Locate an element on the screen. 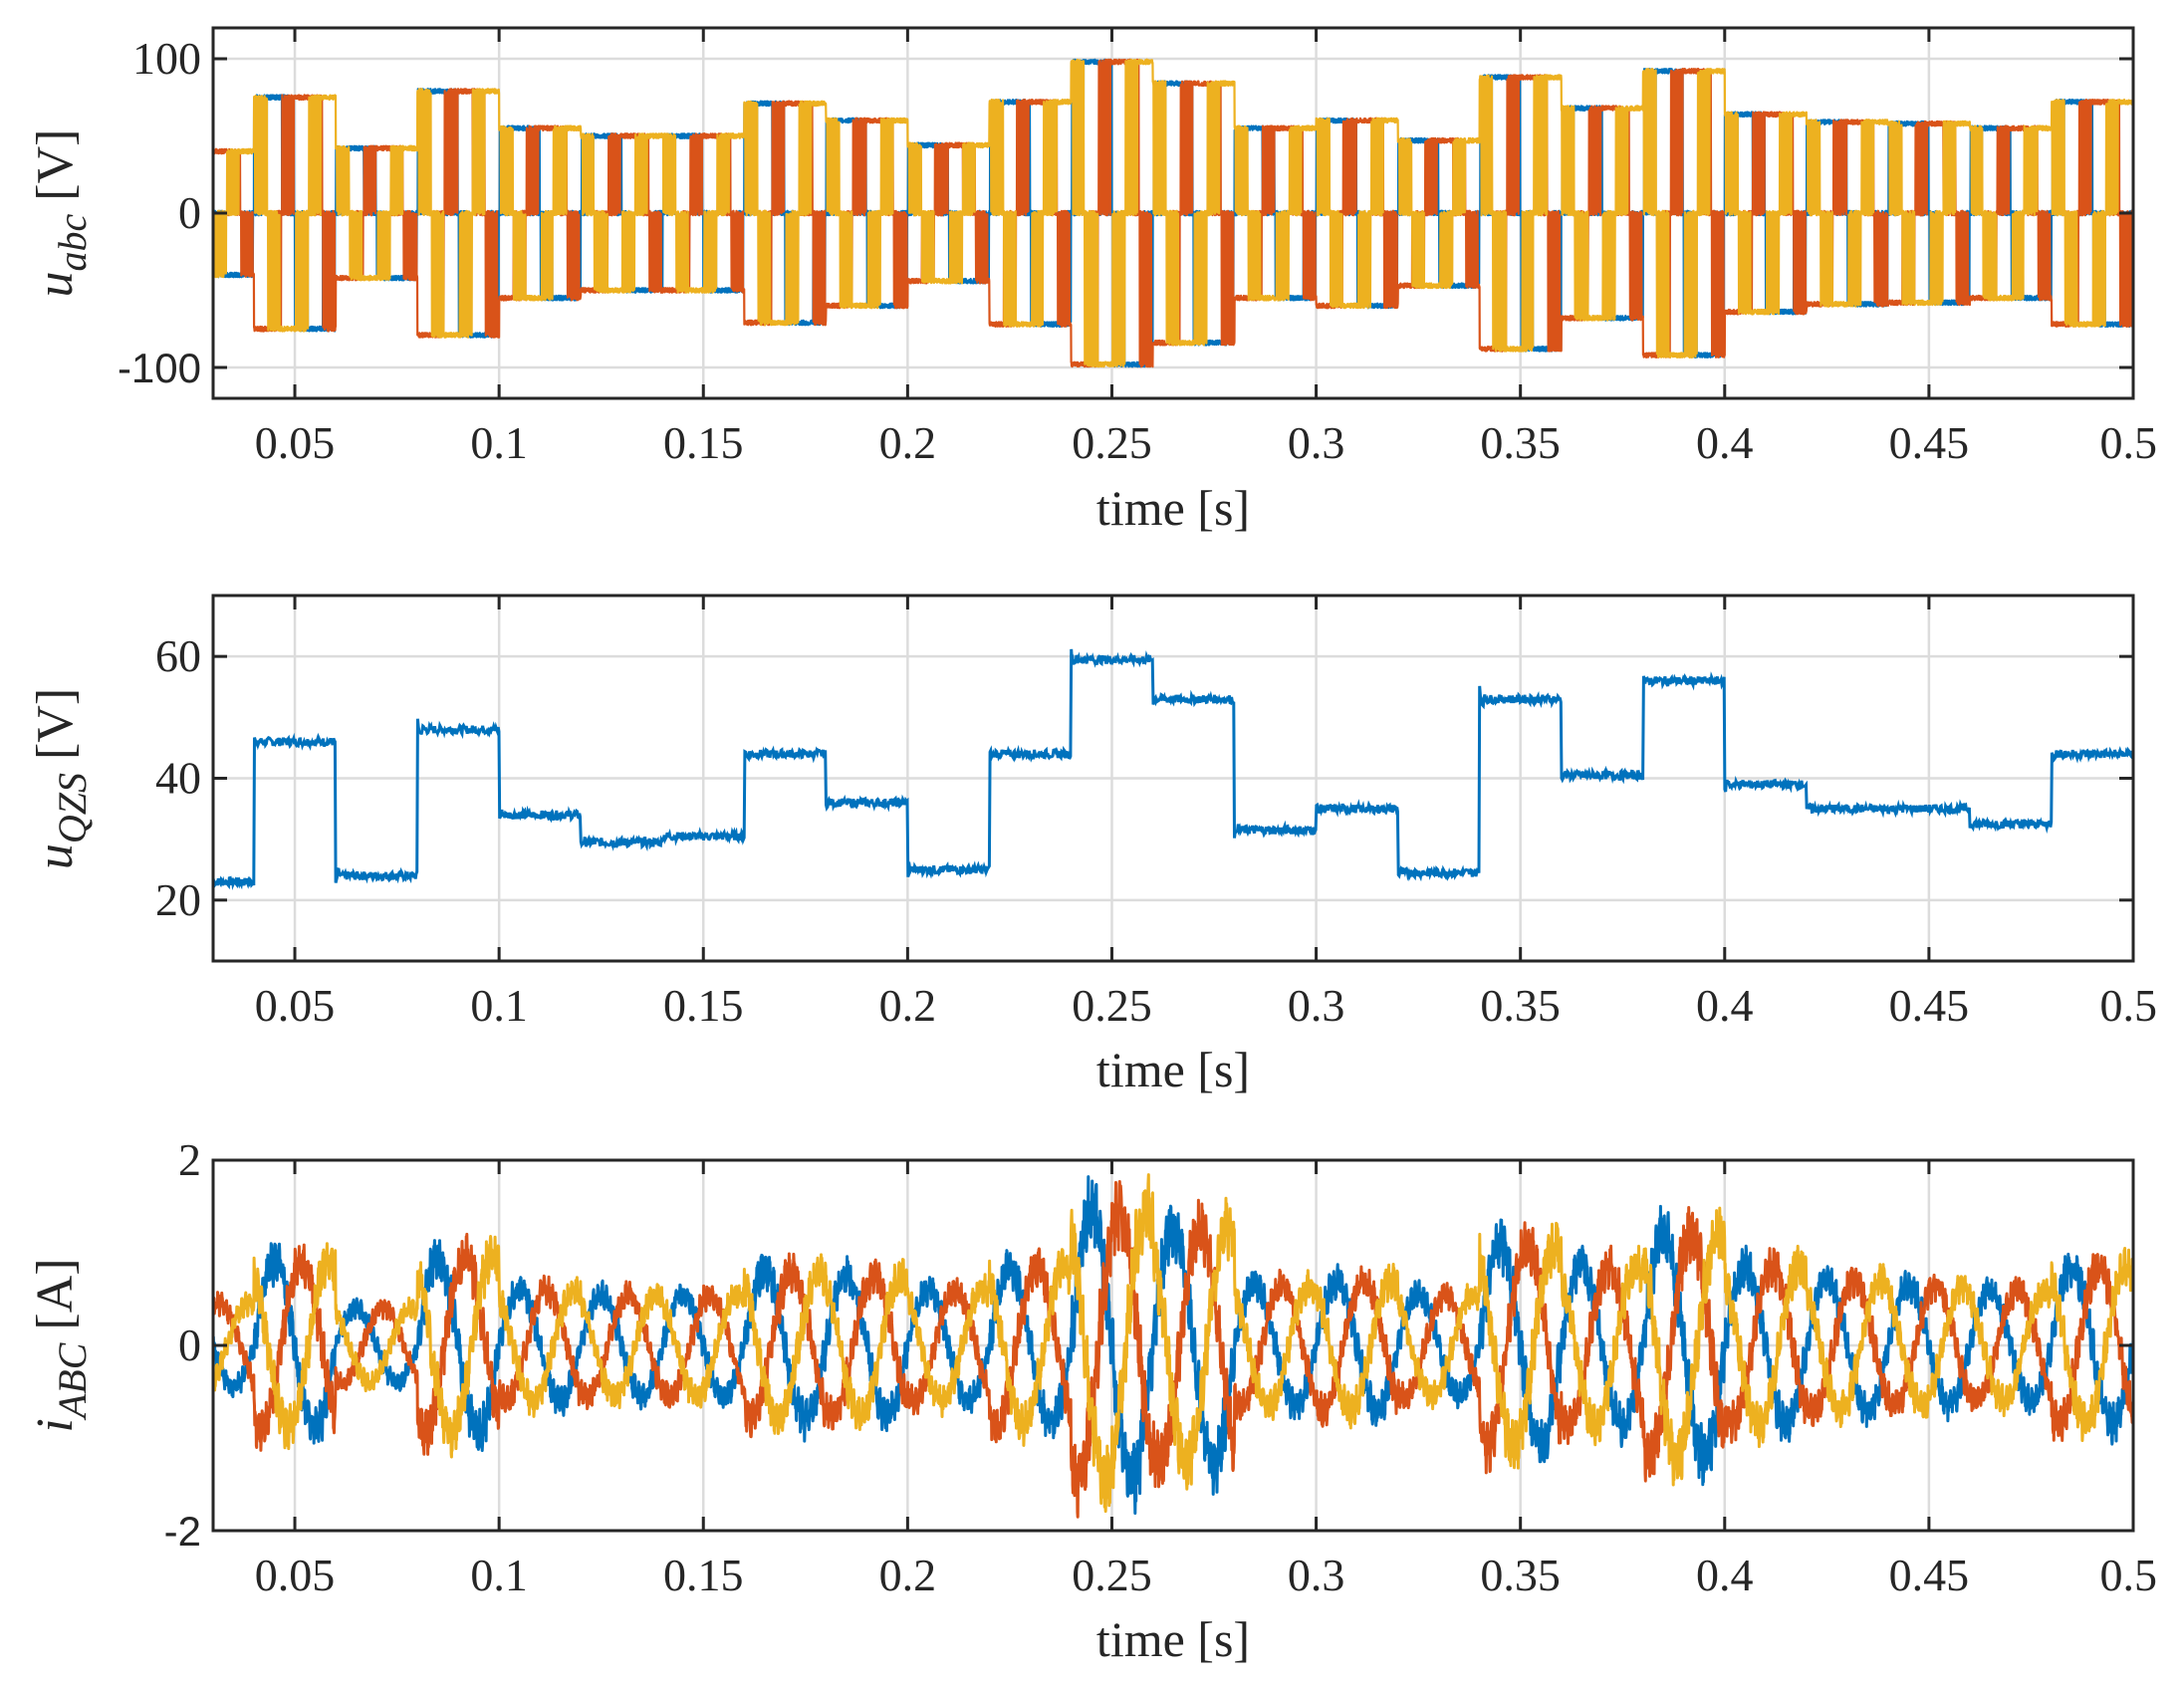  y-label-unit: [A] is located at coordinates (55, 1300).